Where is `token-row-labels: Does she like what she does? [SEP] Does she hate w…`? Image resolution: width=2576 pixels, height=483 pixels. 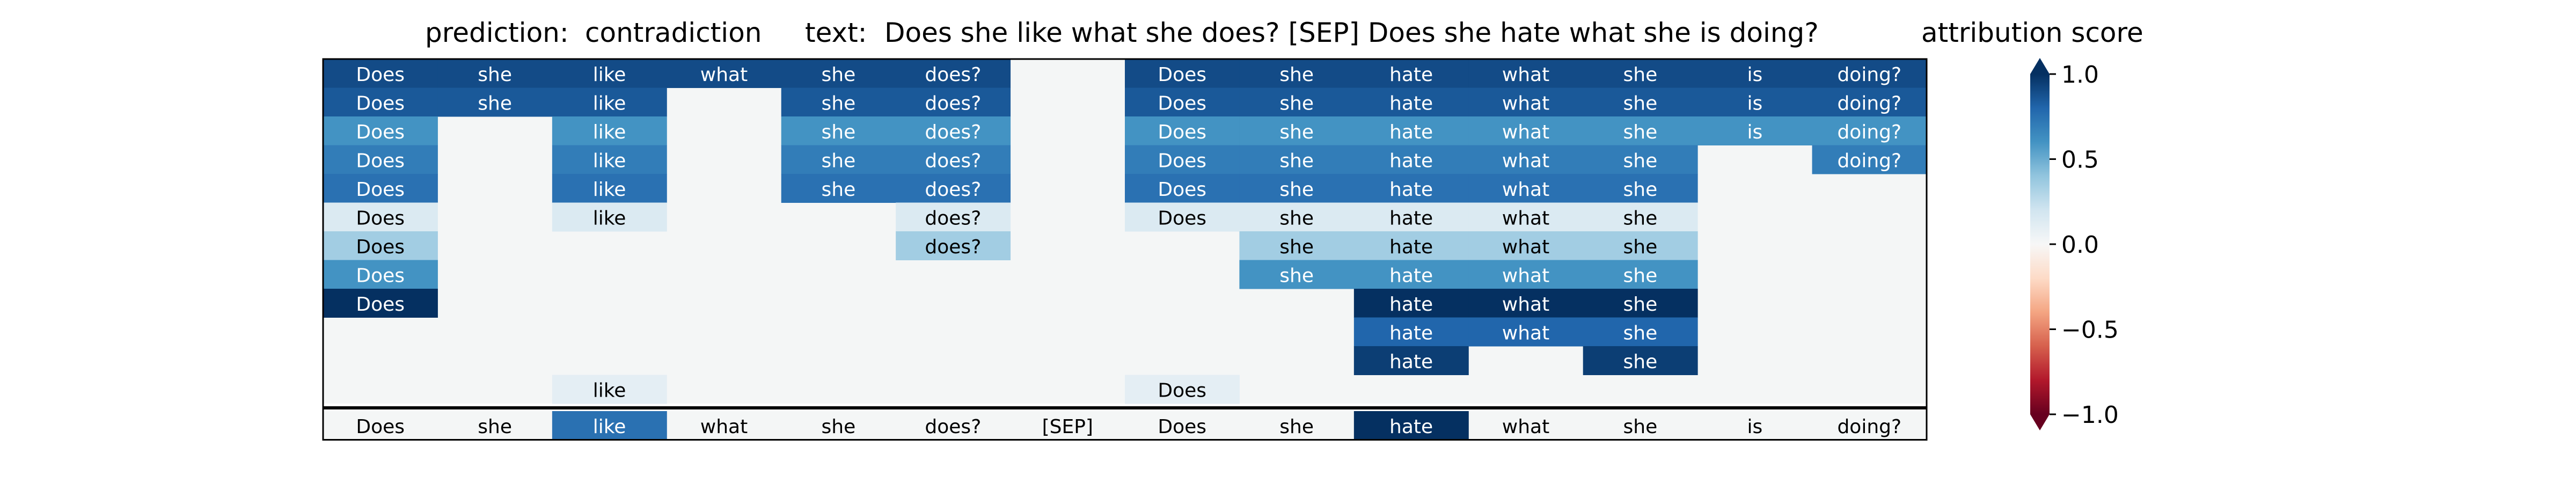 token-row-labels: Does she like what she does? [SEP] Does she hate w… is located at coordinates (1128, 427).